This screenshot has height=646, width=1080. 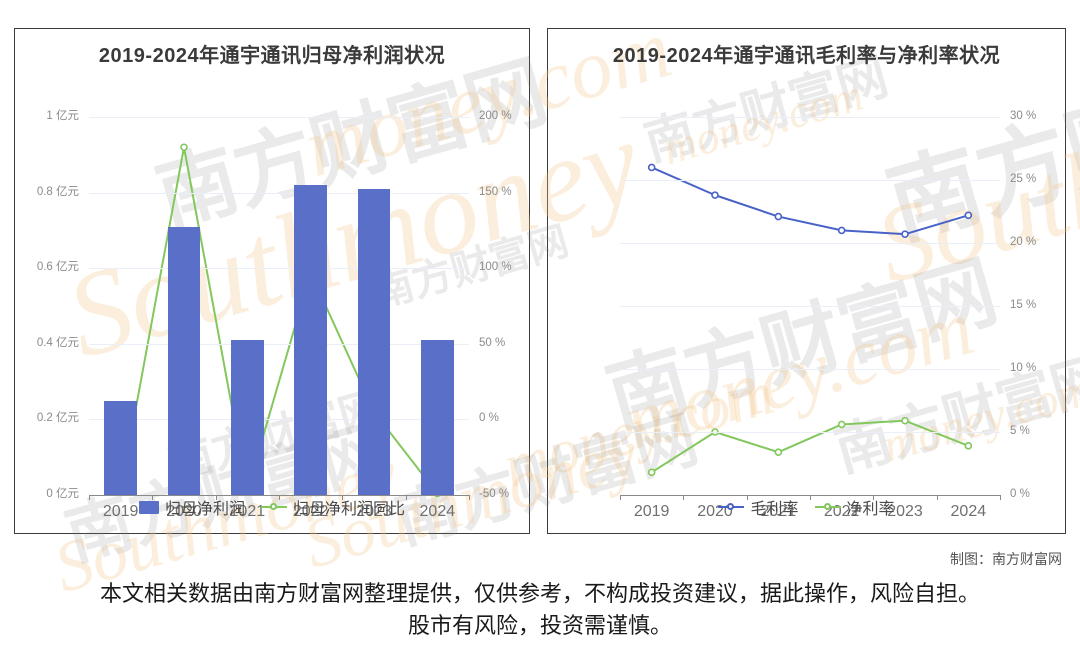 What do you see at coordinates (148, 507) in the screenshot?
I see `bar-swatch-icon` at bounding box center [148, 507].